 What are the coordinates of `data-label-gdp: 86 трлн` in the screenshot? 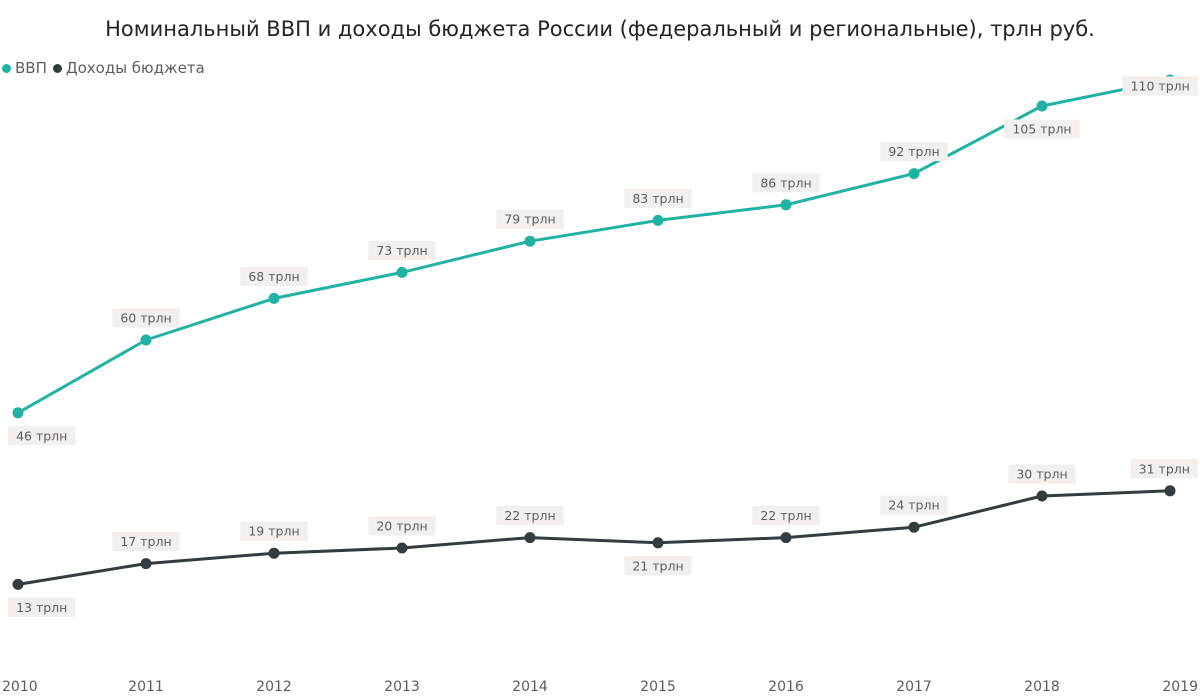 It's located at (786, 183).